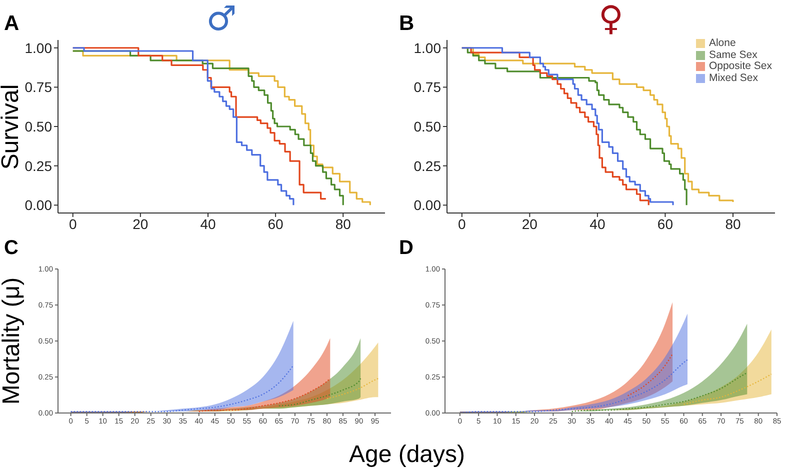 The width and height of the screenshot is (787, 472). I want to click on chart-title: ♂, so click(221, 19).